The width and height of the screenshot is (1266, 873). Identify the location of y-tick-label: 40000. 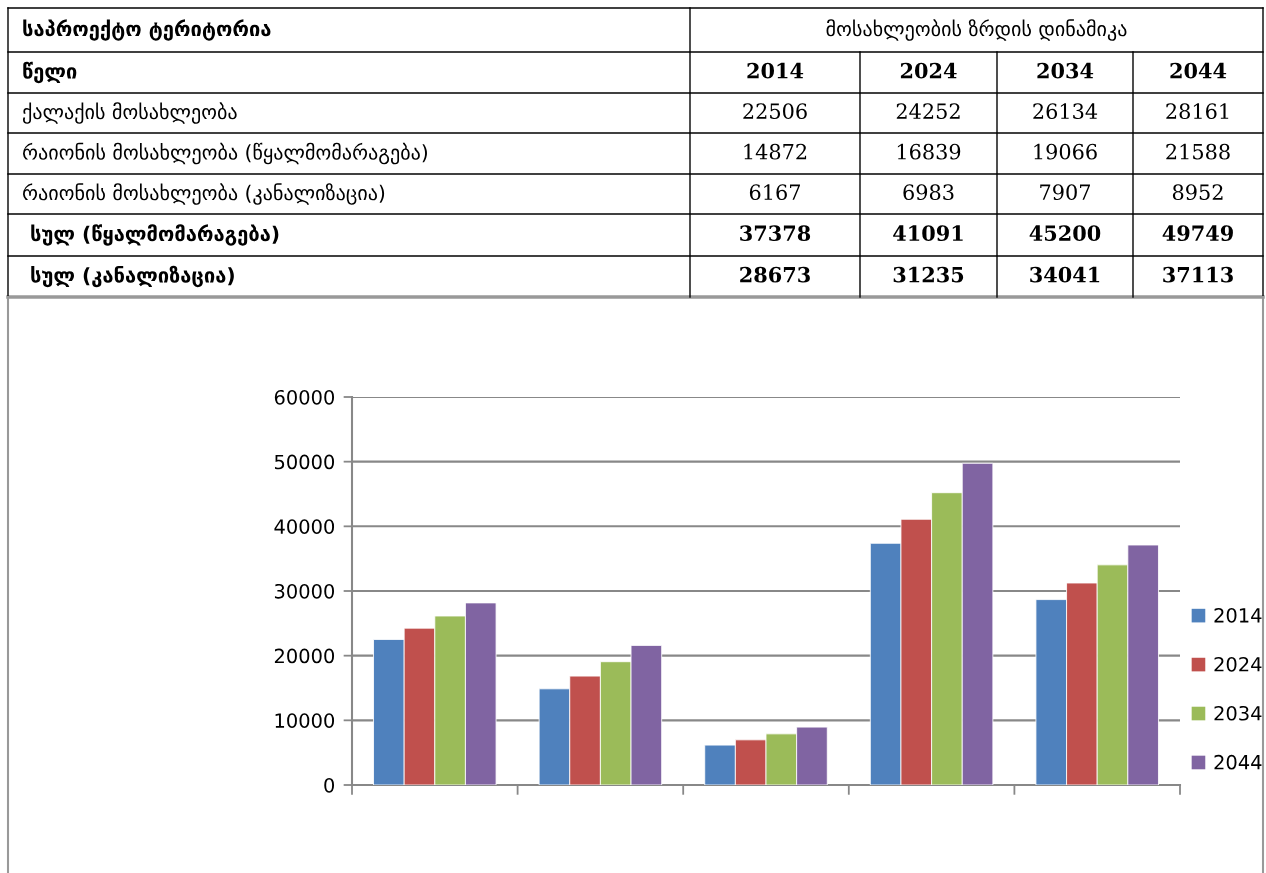
(304, 526).